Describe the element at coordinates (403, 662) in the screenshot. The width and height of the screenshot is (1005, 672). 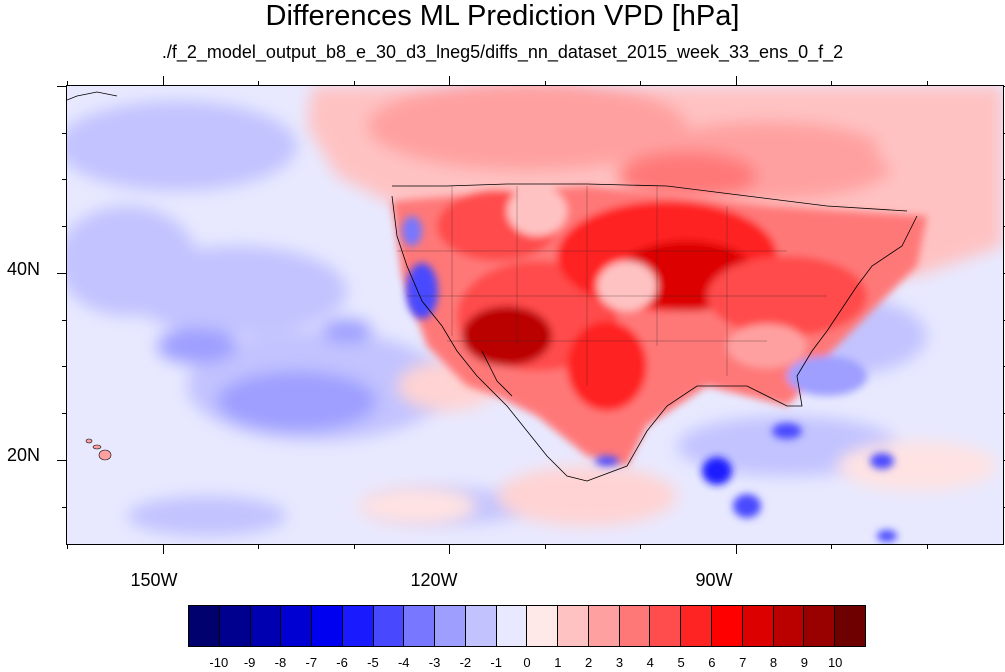
I see `colorbar-label: -4` at that location.